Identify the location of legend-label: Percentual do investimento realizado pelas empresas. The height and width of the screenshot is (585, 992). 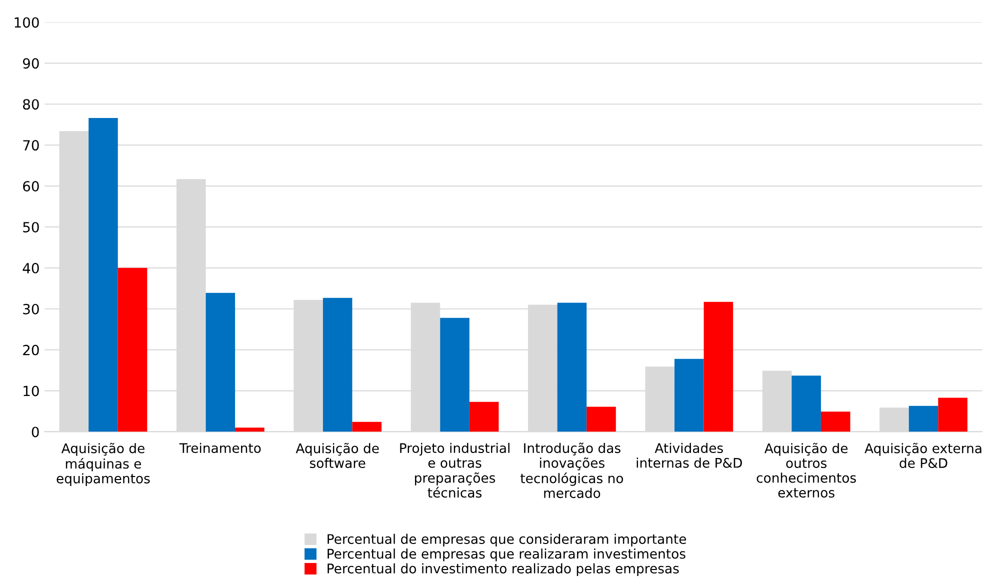
(503, 569).